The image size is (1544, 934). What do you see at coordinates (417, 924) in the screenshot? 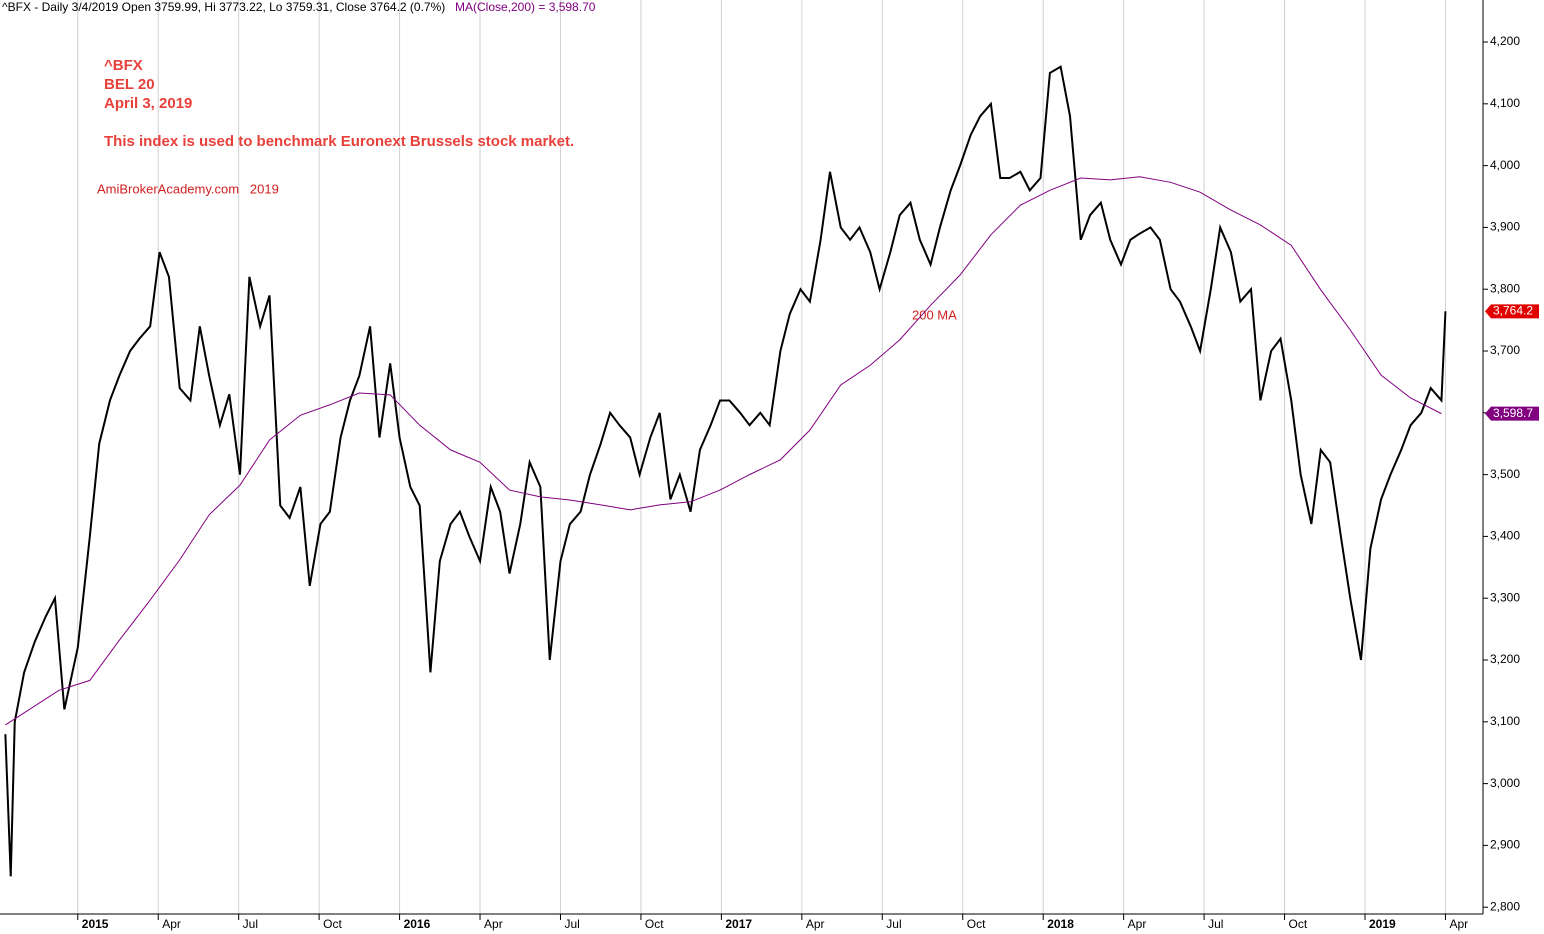
I see `x-tick-label: 2016` at bounding box center [417, 924].